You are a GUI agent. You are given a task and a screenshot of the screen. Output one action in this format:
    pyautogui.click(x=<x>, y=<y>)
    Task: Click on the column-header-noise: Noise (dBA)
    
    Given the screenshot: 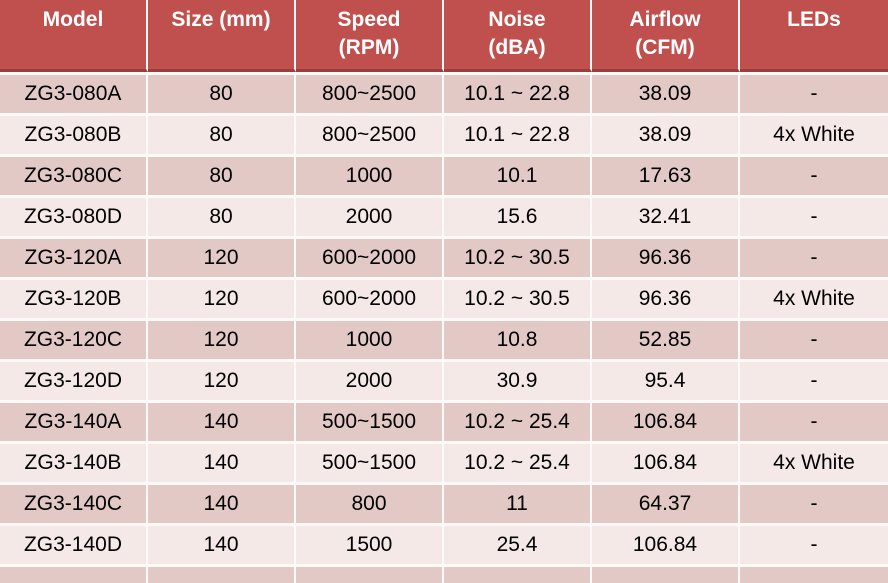 What is the action you would take?
    pyautogui.click(x=518, y=36)
    